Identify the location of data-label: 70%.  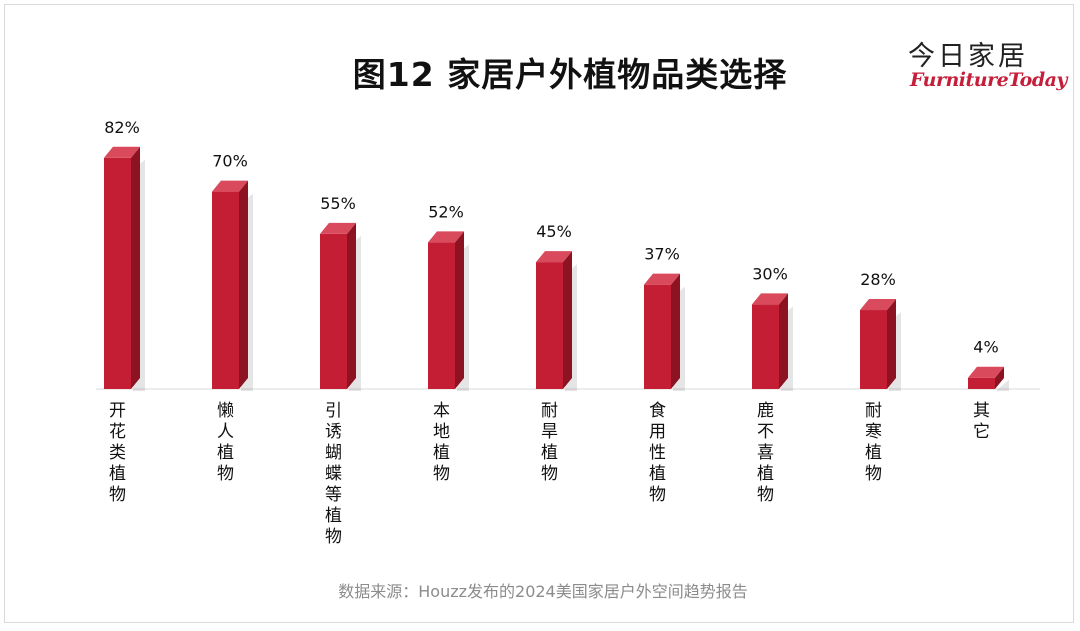
(230, 161).